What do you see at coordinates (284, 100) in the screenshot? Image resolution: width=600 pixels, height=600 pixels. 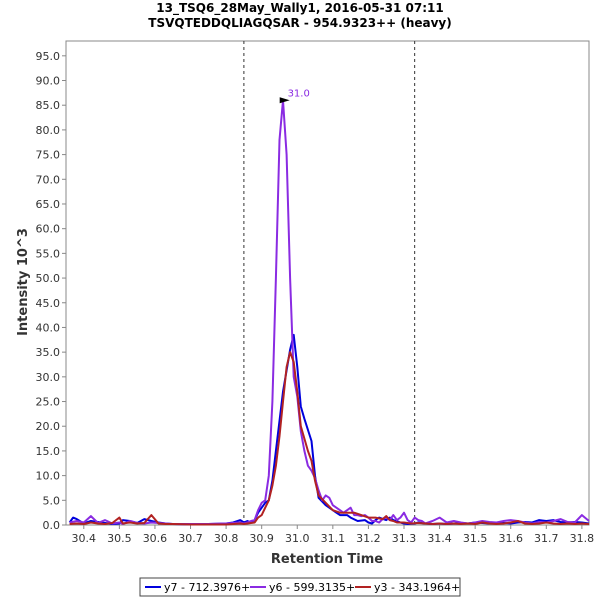 I see `apex-marker-icon` at bounding box center [284, 100].